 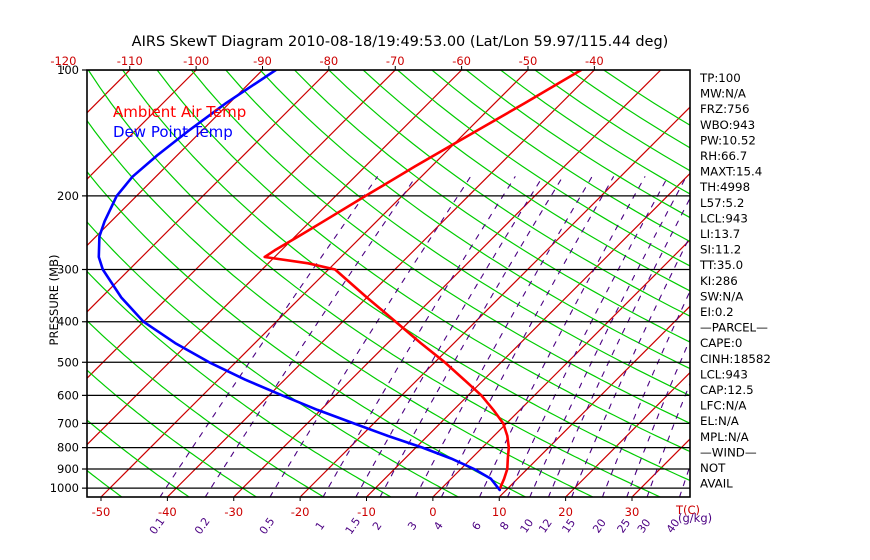 I want to click on parameter-readout: PW:10.52, so click(x=728, y=140).